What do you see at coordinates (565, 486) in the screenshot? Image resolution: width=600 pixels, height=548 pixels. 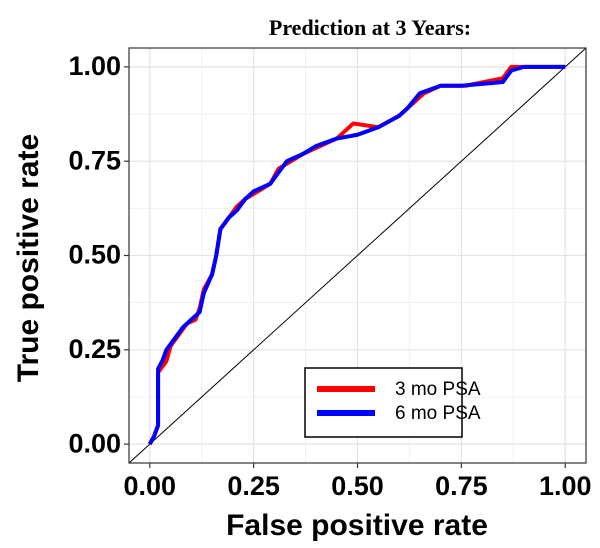 I see `x-tick-label: 1.00` at bounding box center [565, 486].